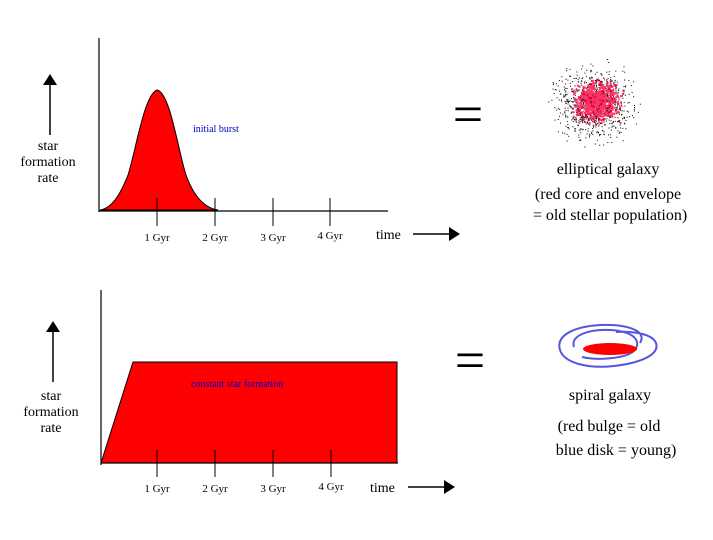 The height and width of the screenshot is (540, 713). I want to click on spiral-arm-inner, so click(605, 344).